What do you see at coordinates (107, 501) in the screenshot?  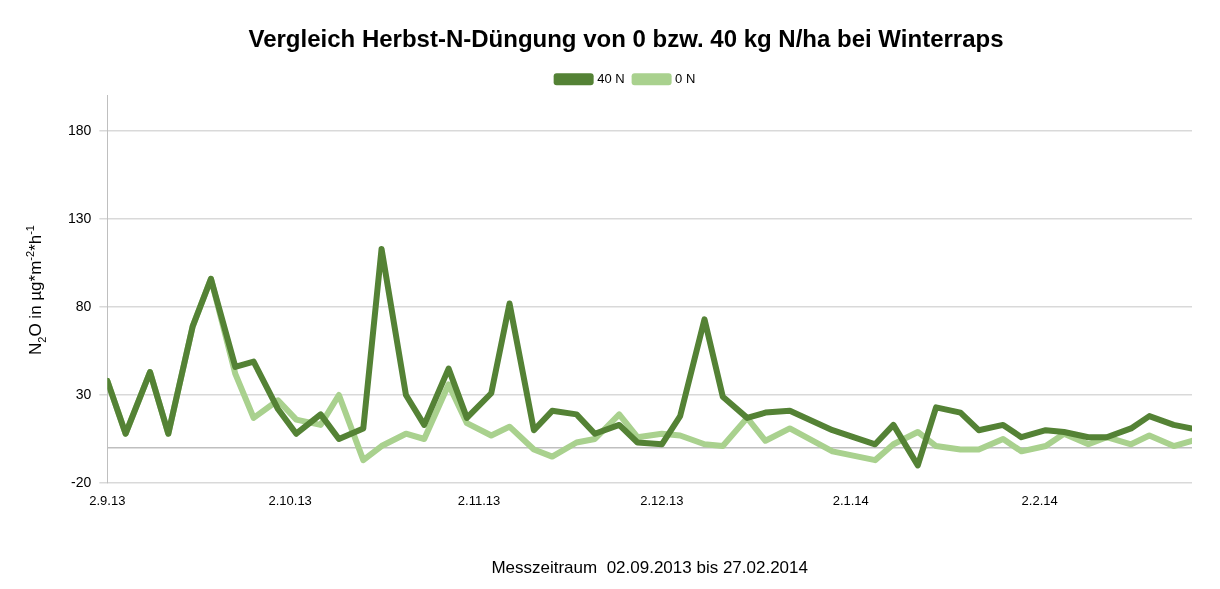 I see `x-tick-label: 2.9.13` at bounding box center [107, 501].